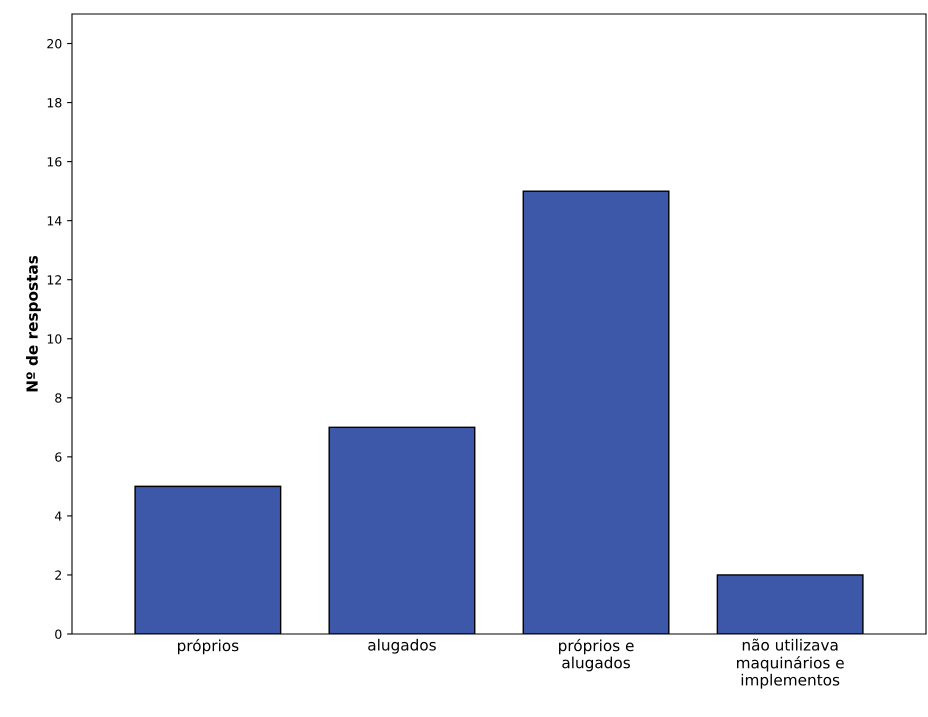 Image resolution: width=928 pixels, height=717 pixels. Describe the element at coordinates (55, 279) in the screenshot. I see `y-tick-label: 12` at that location.